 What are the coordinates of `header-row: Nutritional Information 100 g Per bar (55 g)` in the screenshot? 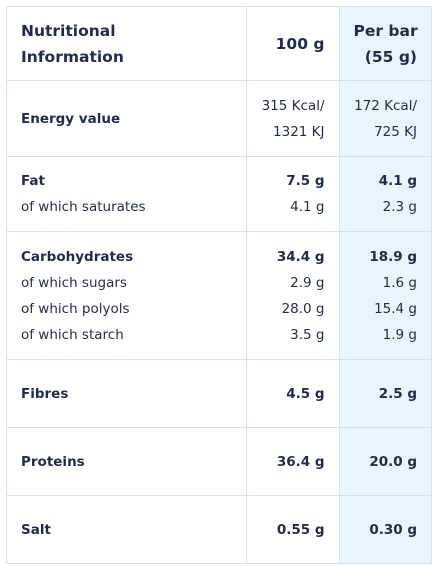 It's located at (219, 43).